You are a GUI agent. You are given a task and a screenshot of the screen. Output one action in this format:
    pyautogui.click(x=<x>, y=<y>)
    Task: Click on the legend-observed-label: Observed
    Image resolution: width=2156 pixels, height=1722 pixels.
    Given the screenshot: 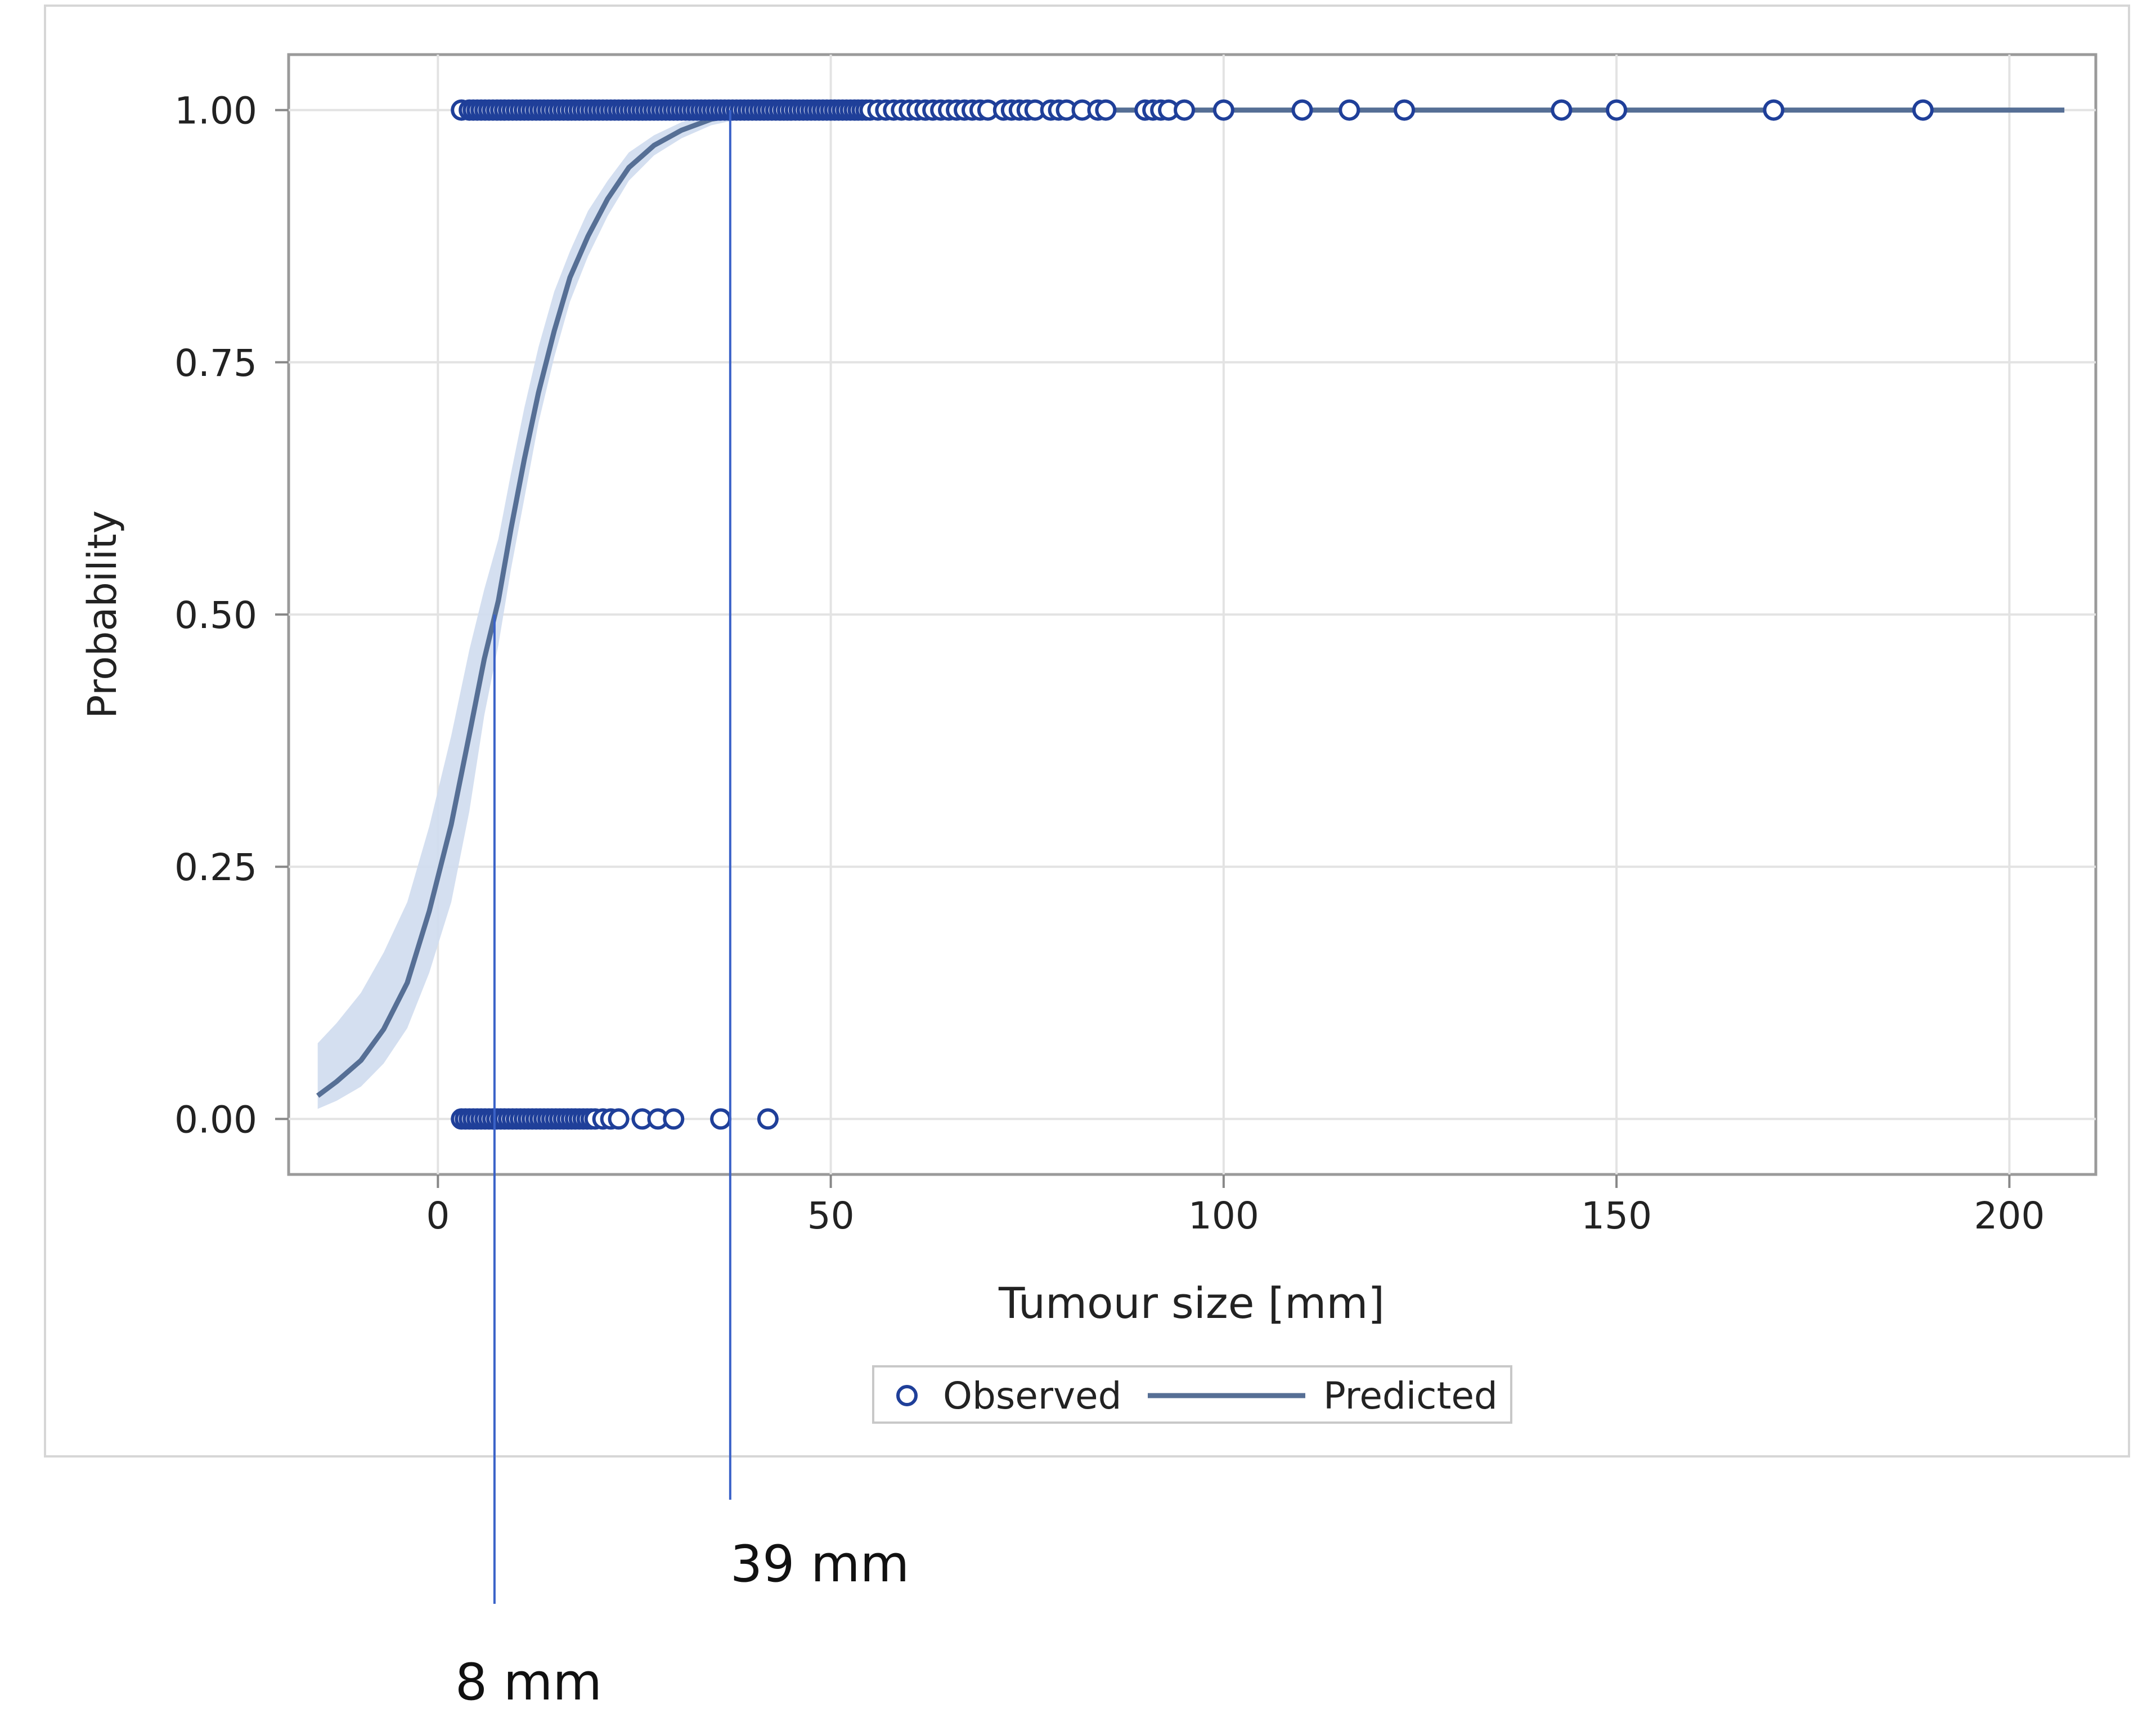 What is the action you would take?
    pyautogui.click(x=1032, y=1396)
    